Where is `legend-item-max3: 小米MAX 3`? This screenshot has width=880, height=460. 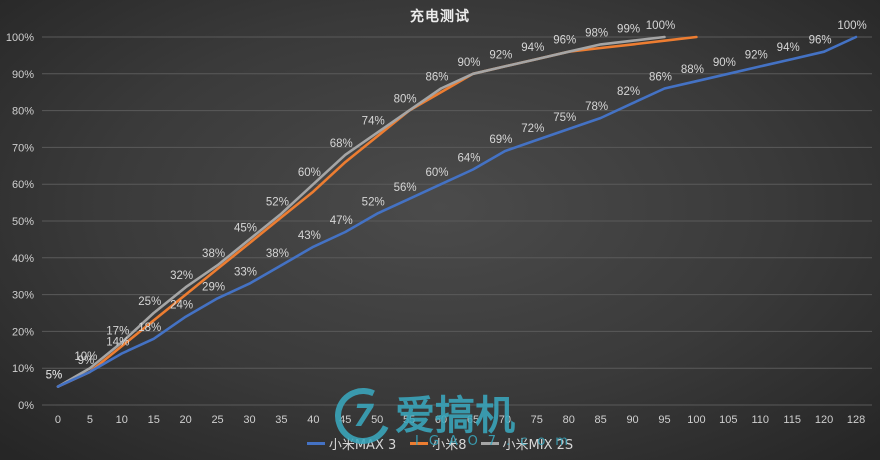
legend-item-max3: 小米MAX 3 is located at coordinates (351, 443).